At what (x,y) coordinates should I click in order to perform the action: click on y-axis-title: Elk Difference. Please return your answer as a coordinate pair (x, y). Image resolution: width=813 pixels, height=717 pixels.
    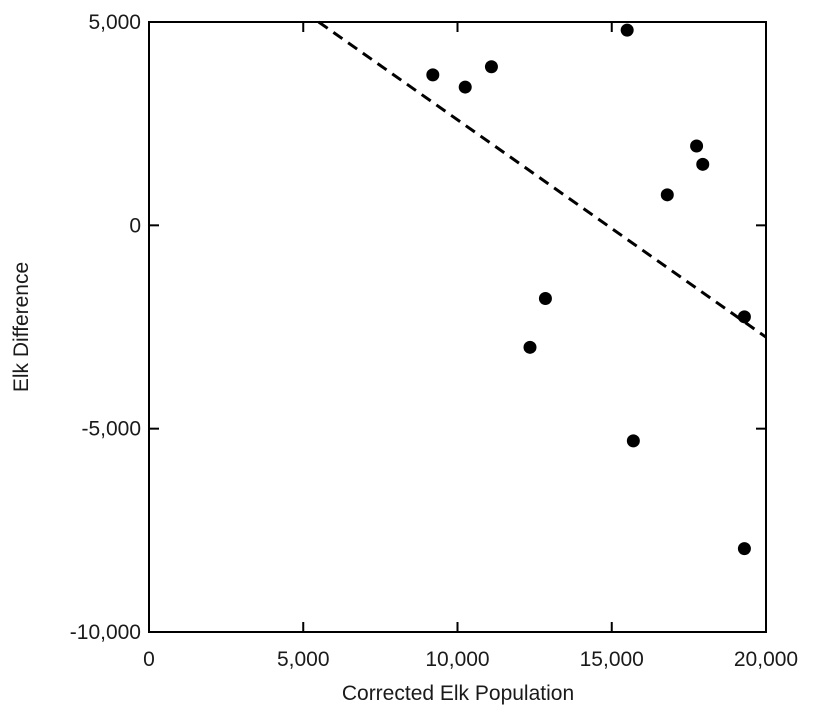
    Looking at the image, I should click on (21, 327).